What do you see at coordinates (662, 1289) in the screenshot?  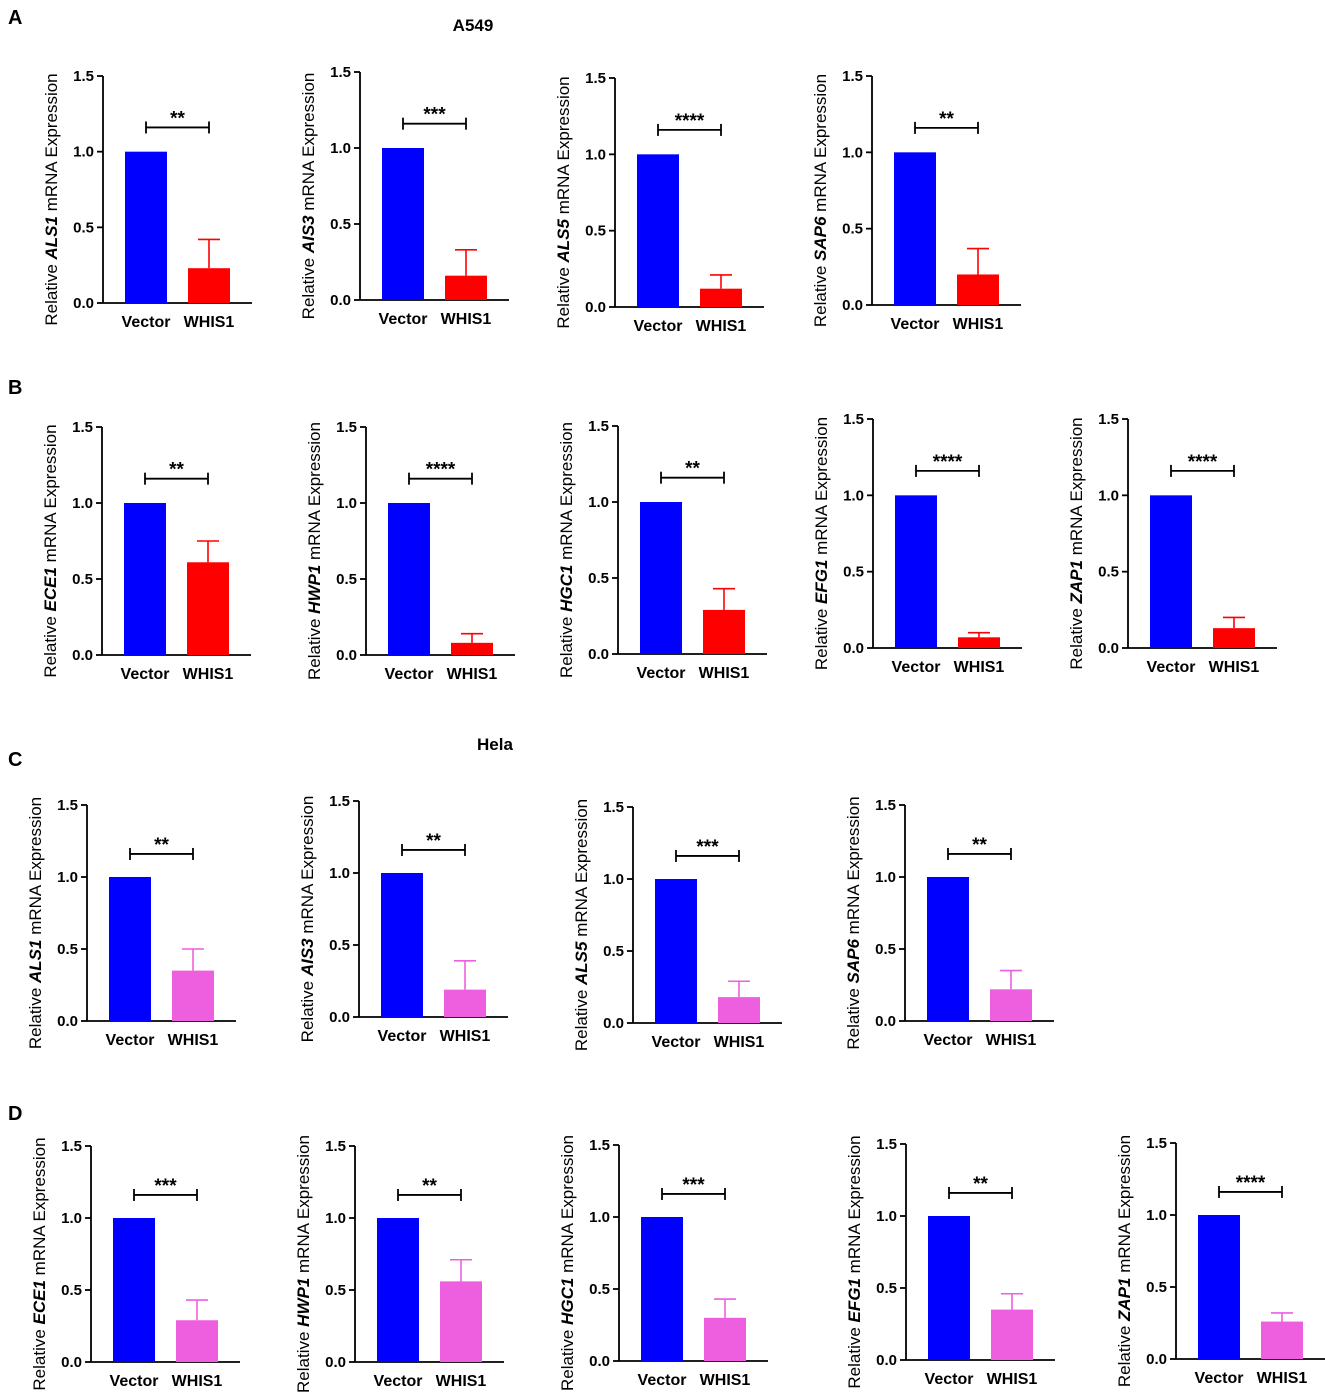 I see `bar-d-hgc1-vector` at bounding box center [662, 1289].